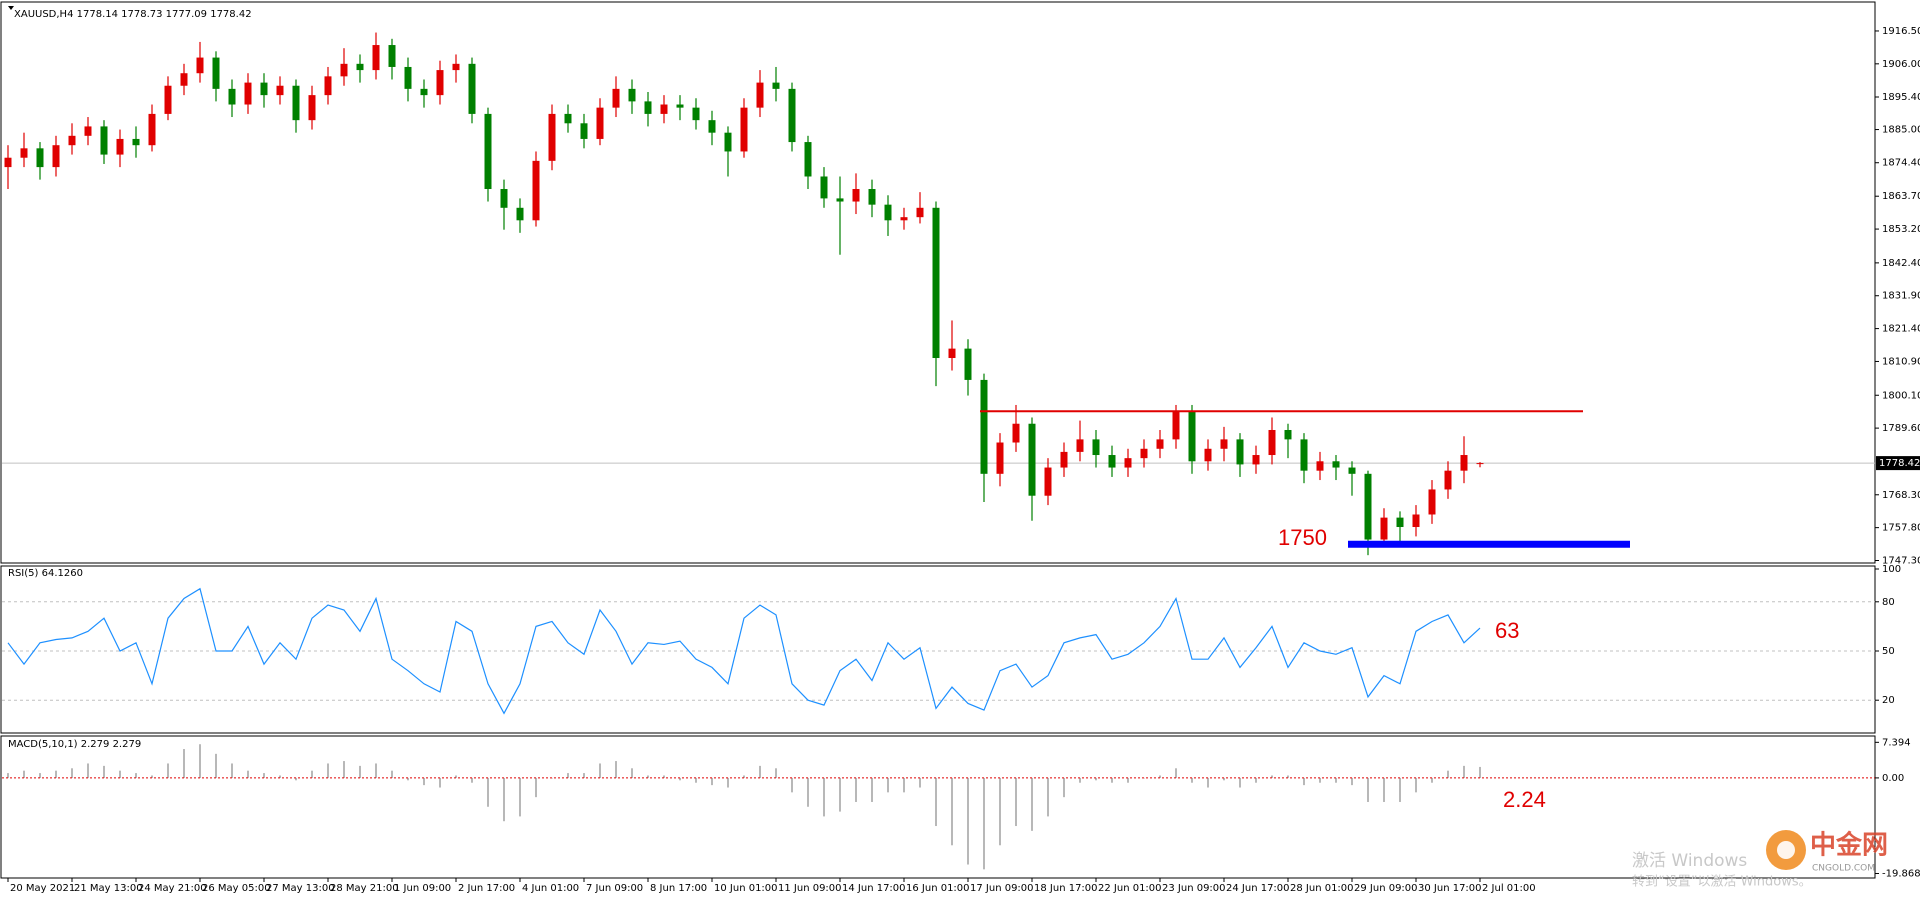 This screenshot has height=900, width=1920. I want to click on y-tick-label: 1916.50, so click(1901, 31).